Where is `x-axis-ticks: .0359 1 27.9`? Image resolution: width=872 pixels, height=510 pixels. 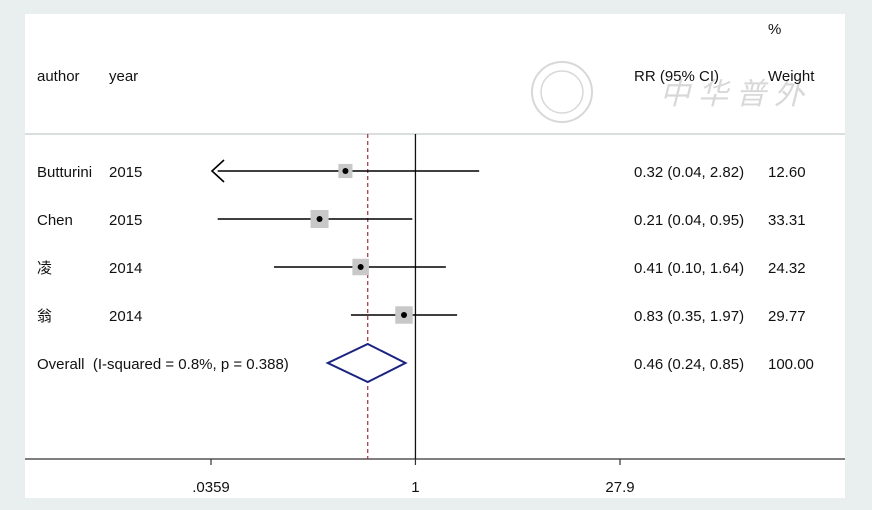 x-axis-ticks: .0359 1 27.9 is located at coordinates (413, 477).